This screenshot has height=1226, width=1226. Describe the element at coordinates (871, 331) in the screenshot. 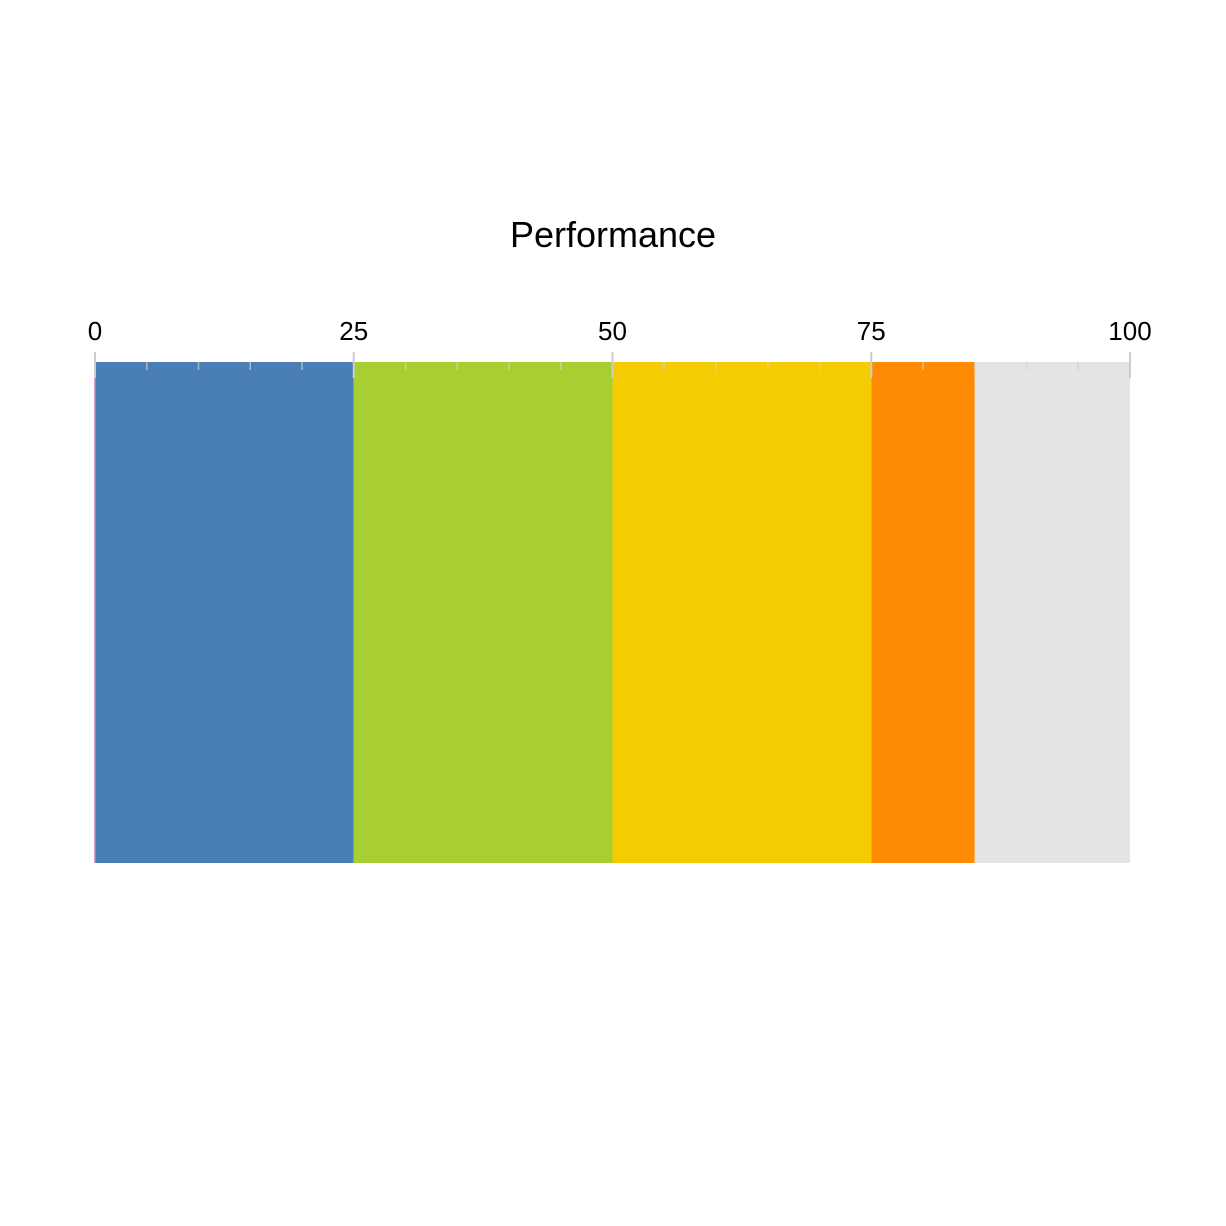

I see `tick-label-75: 75` at that location.